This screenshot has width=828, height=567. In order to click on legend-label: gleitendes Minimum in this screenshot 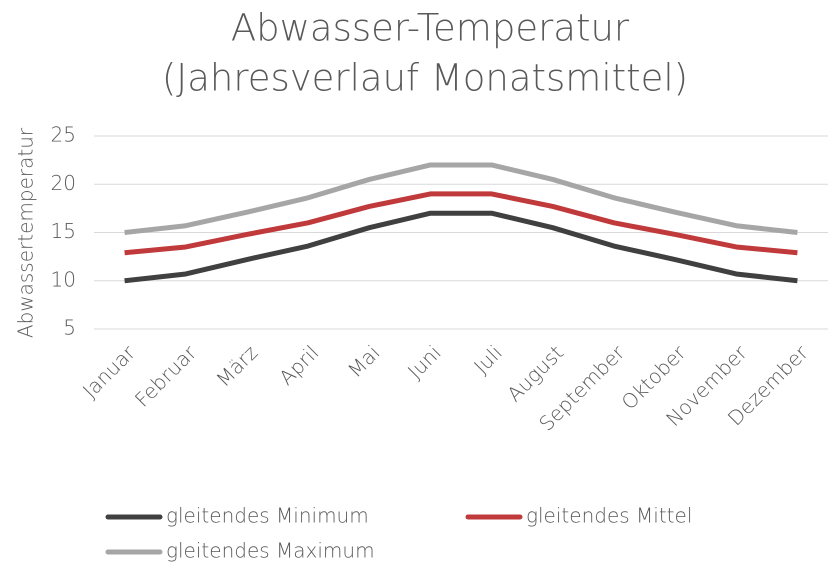, I will do `click(267, 516)`.